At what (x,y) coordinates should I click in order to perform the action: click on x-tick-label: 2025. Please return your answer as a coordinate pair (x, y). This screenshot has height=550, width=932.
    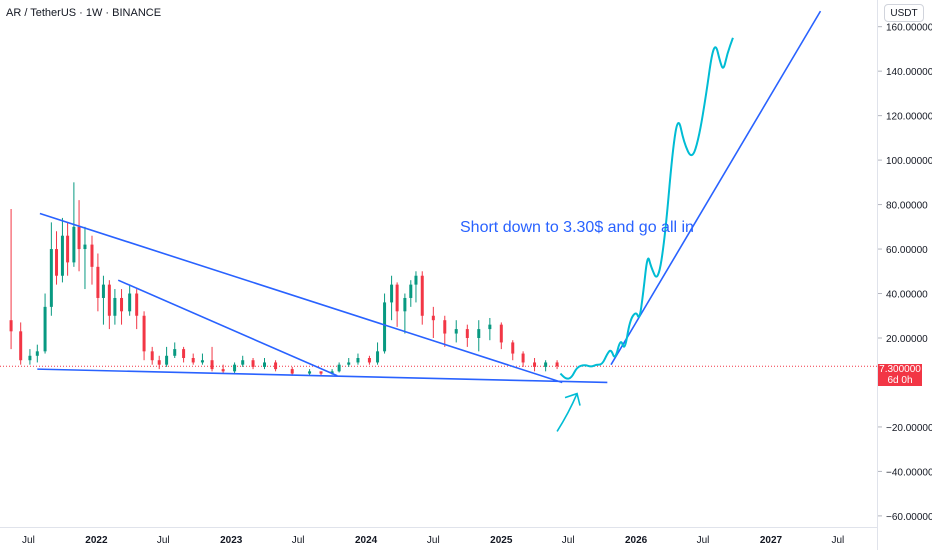
    Looking at the image, I should click on (501, 540).